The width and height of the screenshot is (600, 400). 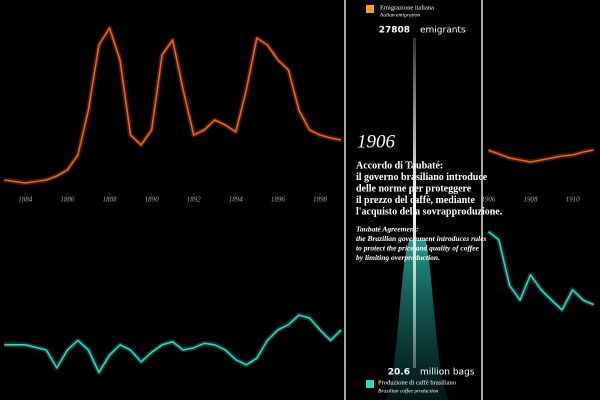 What do you see at coordinates (394, 31) in the screenshot?
I see `highlight-value: 27808` at bounding box center [394, 31].